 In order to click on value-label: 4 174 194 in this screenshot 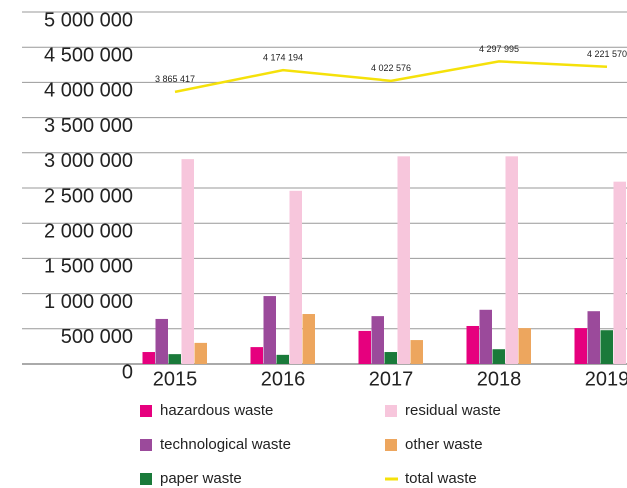, I will do `click(283, 58)`.